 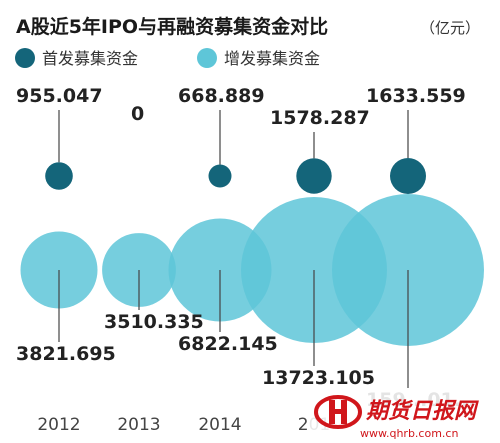 I want to click on value-label-secondary-2012: 3821.695, so click(x=66, y=354).